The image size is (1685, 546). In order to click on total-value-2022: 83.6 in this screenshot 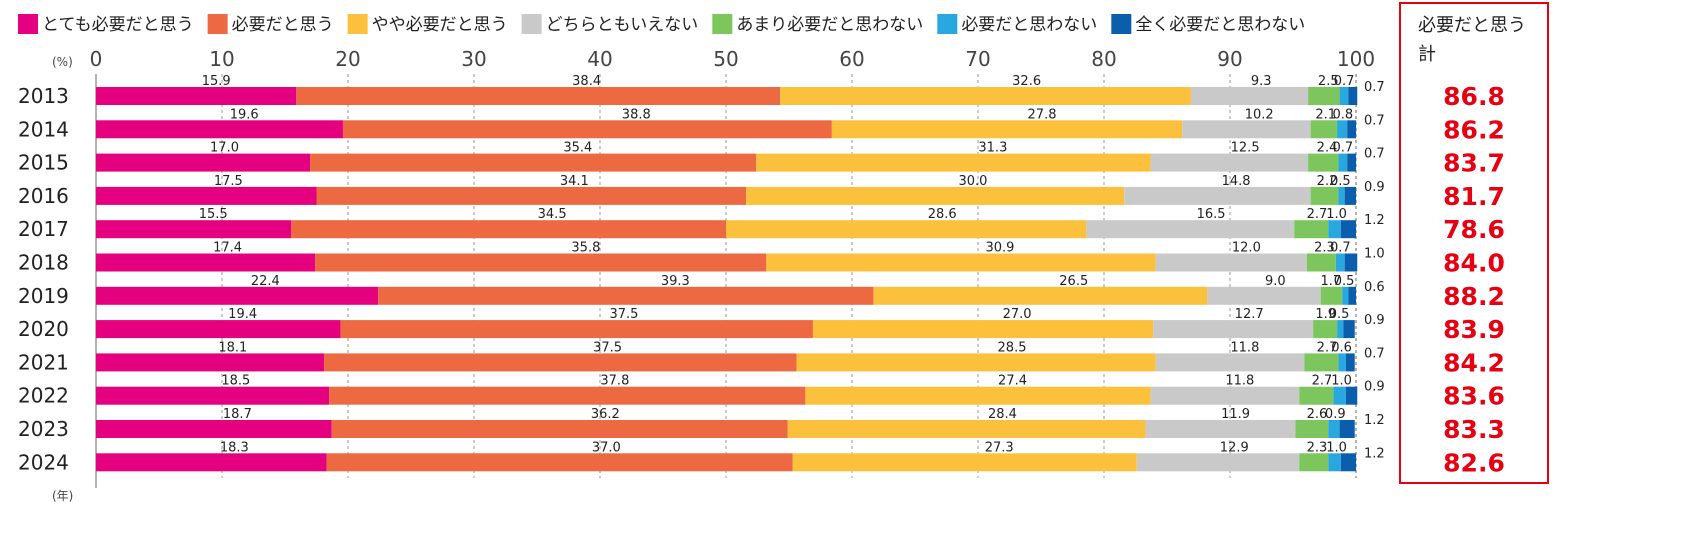, I will do `click(1474, 396)`.